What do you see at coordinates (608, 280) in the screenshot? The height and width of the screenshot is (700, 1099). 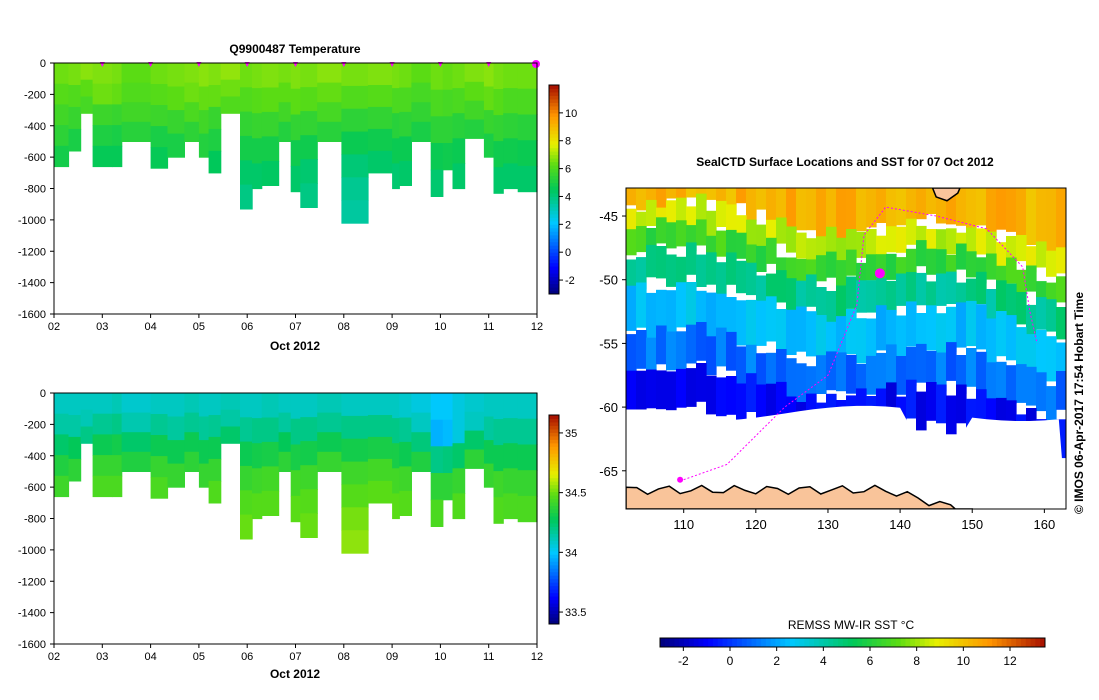 I see `lat-tick-label: -50` at bounding box center [608, 280].